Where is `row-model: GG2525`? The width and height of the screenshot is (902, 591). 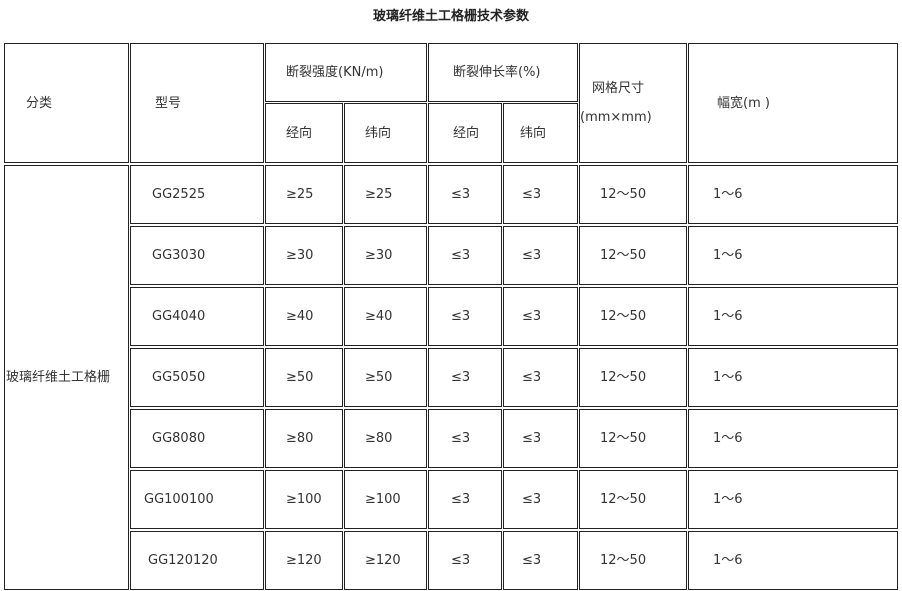
row-model: GG2525 is located at coordinates (197, 194).